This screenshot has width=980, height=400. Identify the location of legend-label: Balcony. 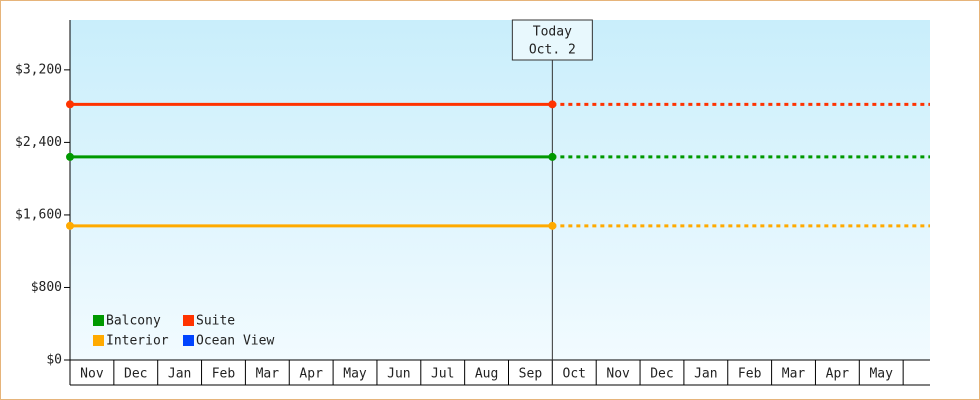
(133, 321).